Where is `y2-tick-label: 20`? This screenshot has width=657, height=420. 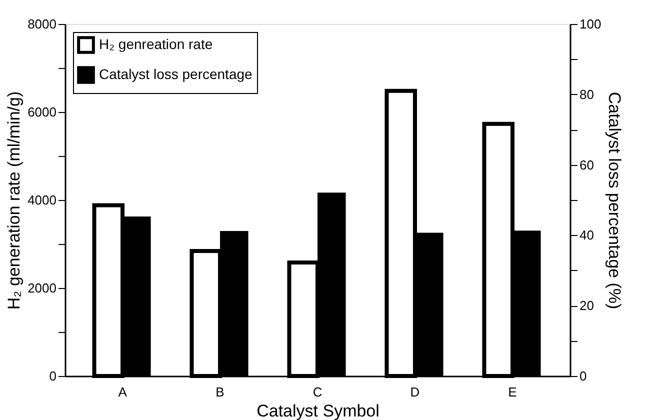
y2-tick-label: 20 is located at coordinates (587, 306).